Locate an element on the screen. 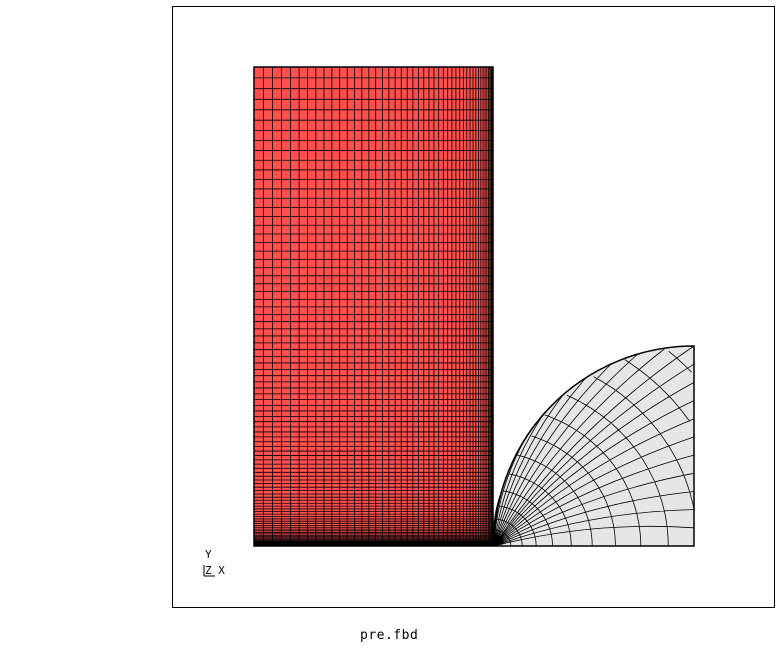 The height and width of the screenshot is (672, 784). quarter-disk-mesh is located at coordinates (593, 446).